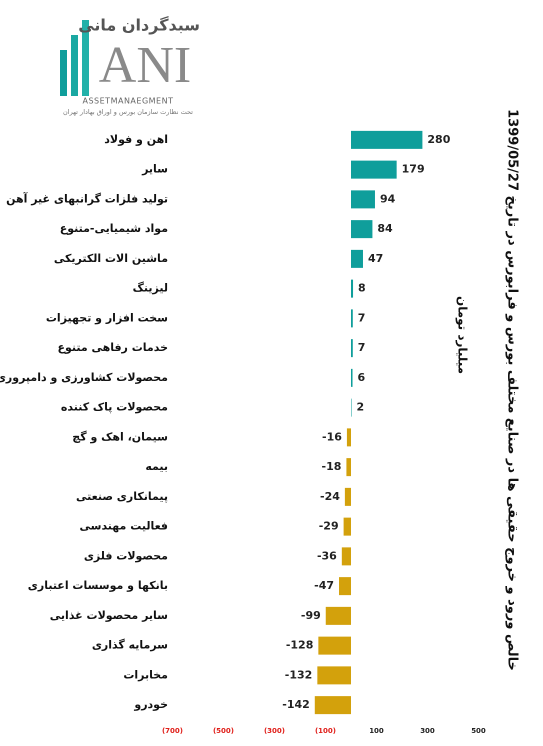  What do you see at coordinates (329, 526) in the screenshot?
I see `value-label: -29` at bounding box center [329, 526].